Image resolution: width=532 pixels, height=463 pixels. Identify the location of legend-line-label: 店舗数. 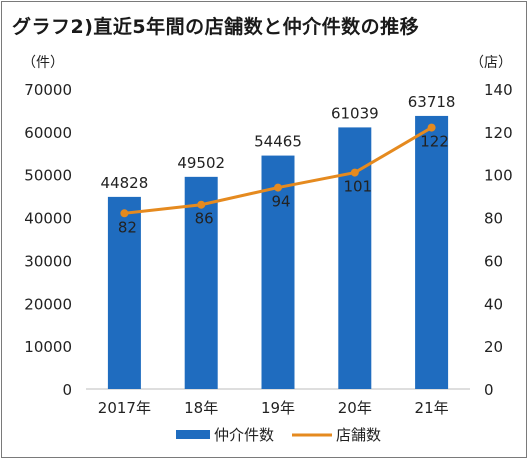
(358, 435).